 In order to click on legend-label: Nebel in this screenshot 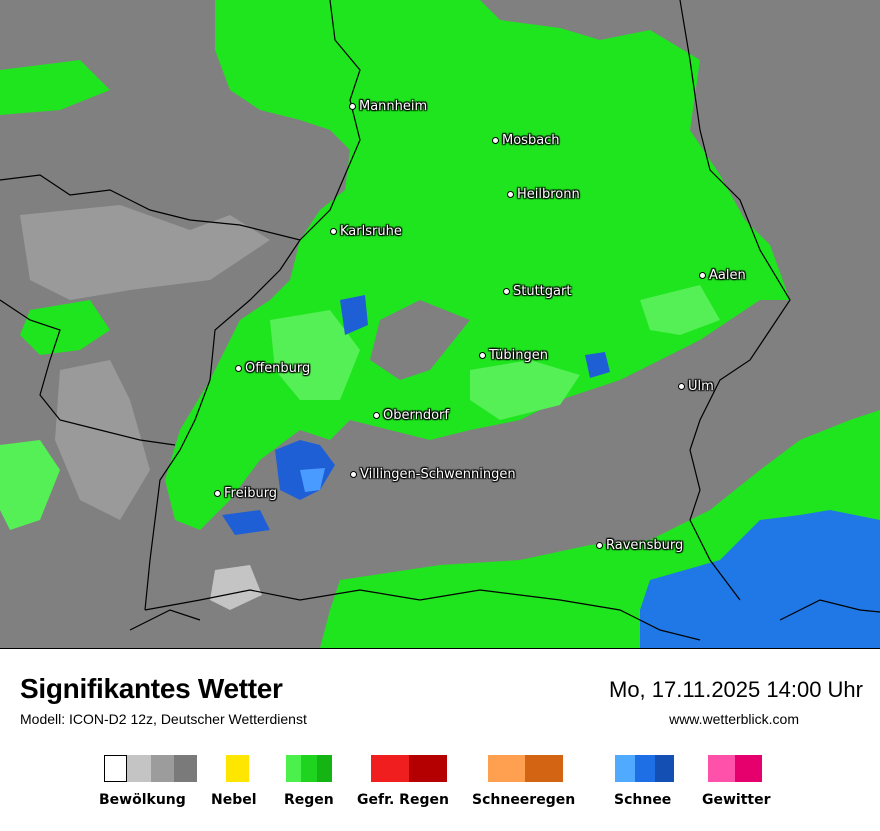, I will do `click(234, 800)`.